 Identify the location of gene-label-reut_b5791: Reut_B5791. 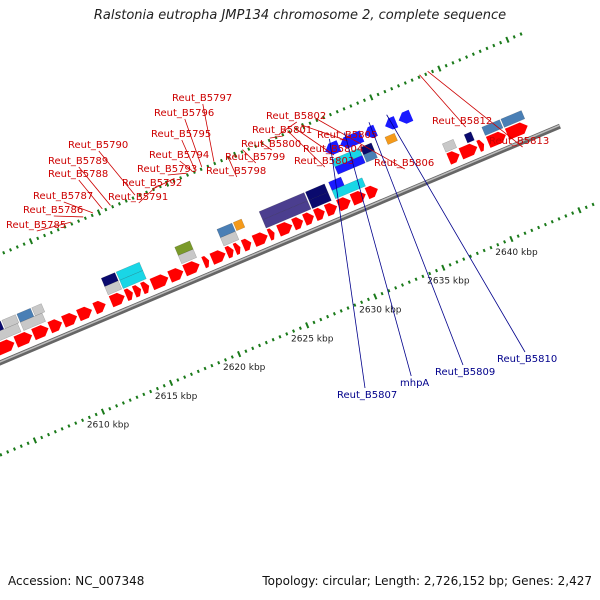
(138, 197).